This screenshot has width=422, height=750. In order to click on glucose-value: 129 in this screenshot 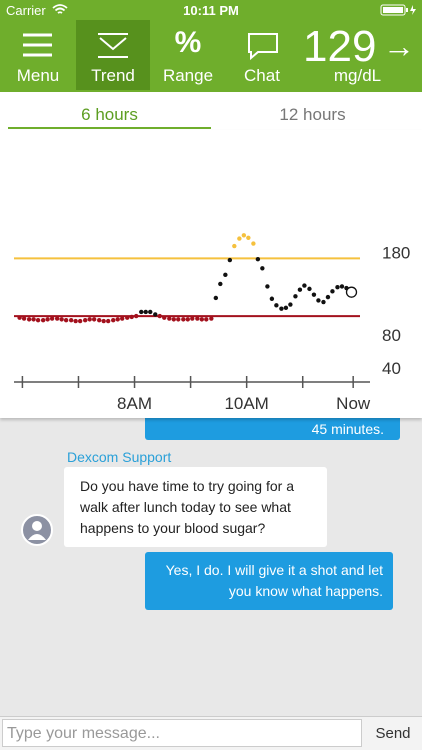, I will do `click(340, 46)`.